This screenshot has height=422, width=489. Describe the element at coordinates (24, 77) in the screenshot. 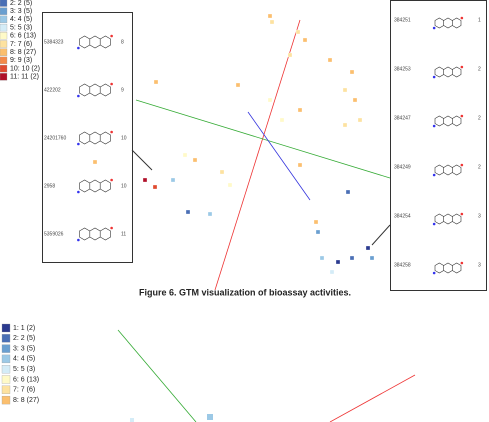

I see `legend-label: 11: 11 (2)` at that location.